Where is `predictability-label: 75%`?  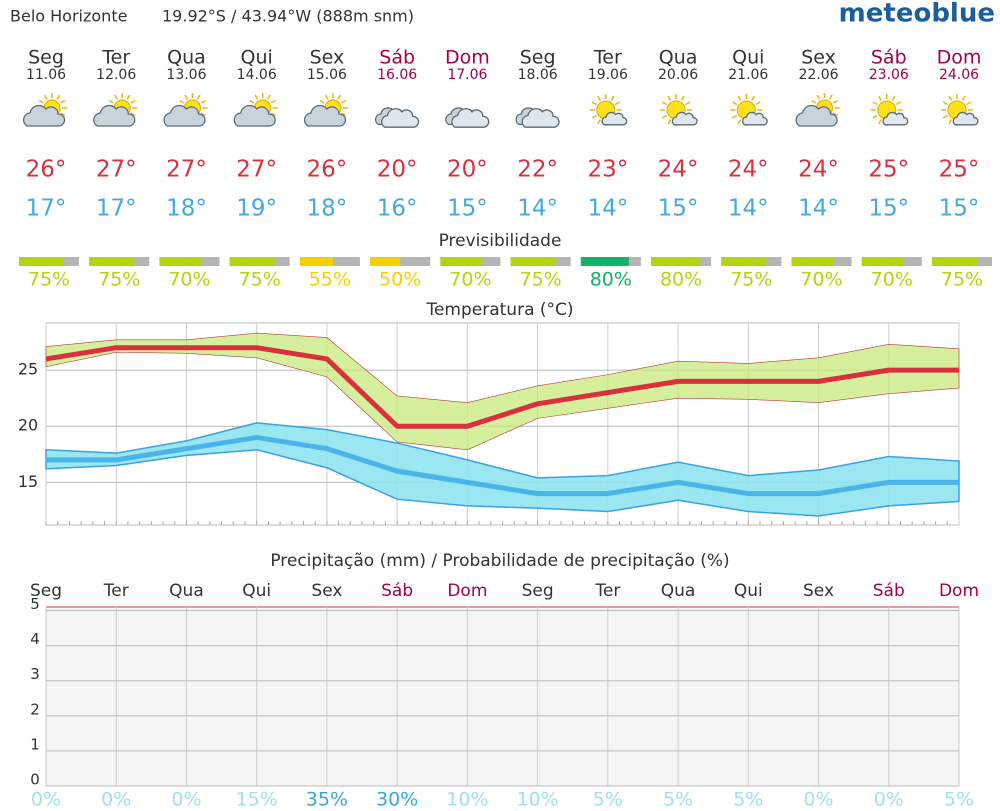 predictability-label: 75% is located at coordinates (49, 280).